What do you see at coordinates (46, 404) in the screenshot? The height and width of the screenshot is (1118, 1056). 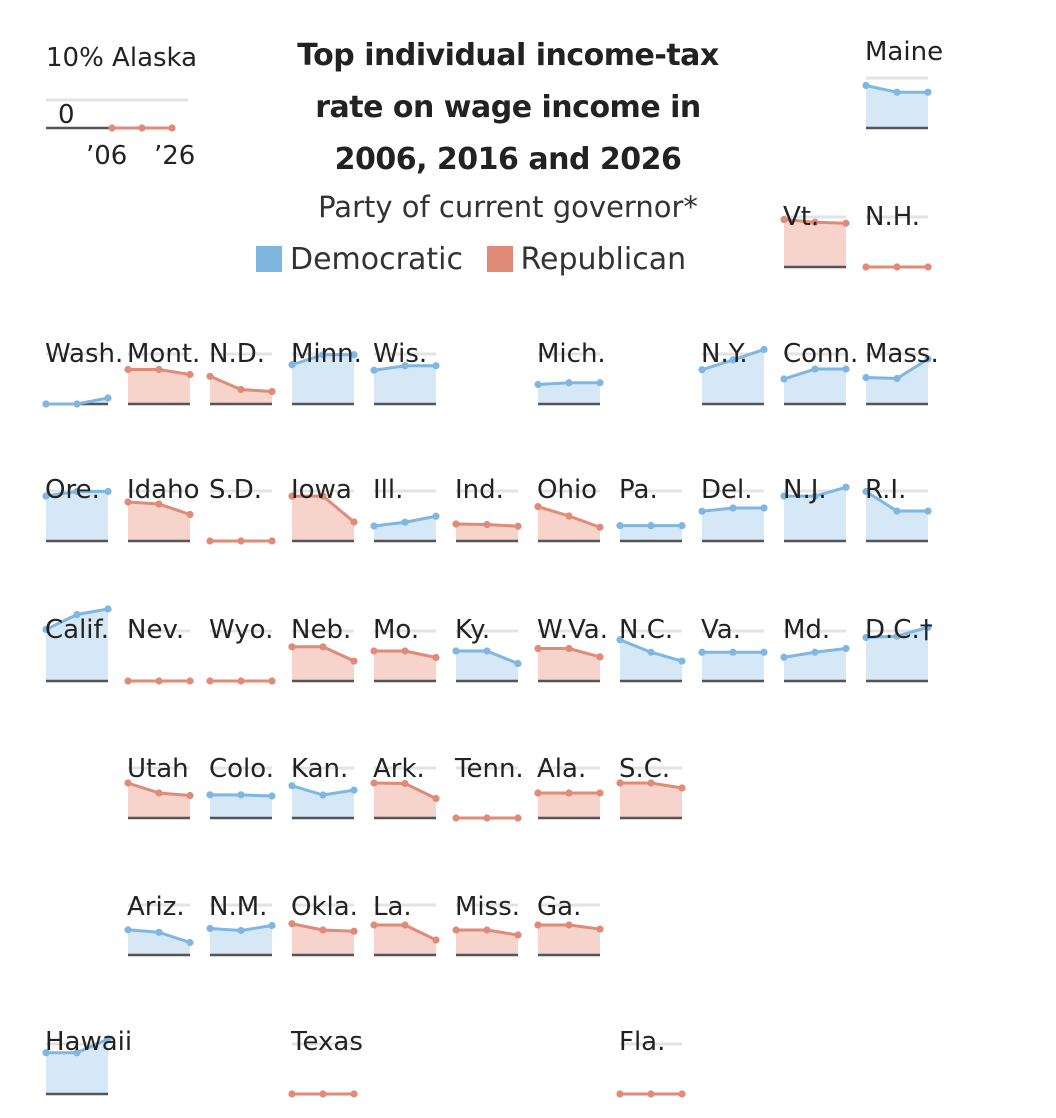 I see `point-wash-2006` at bounding box center [46, 404].